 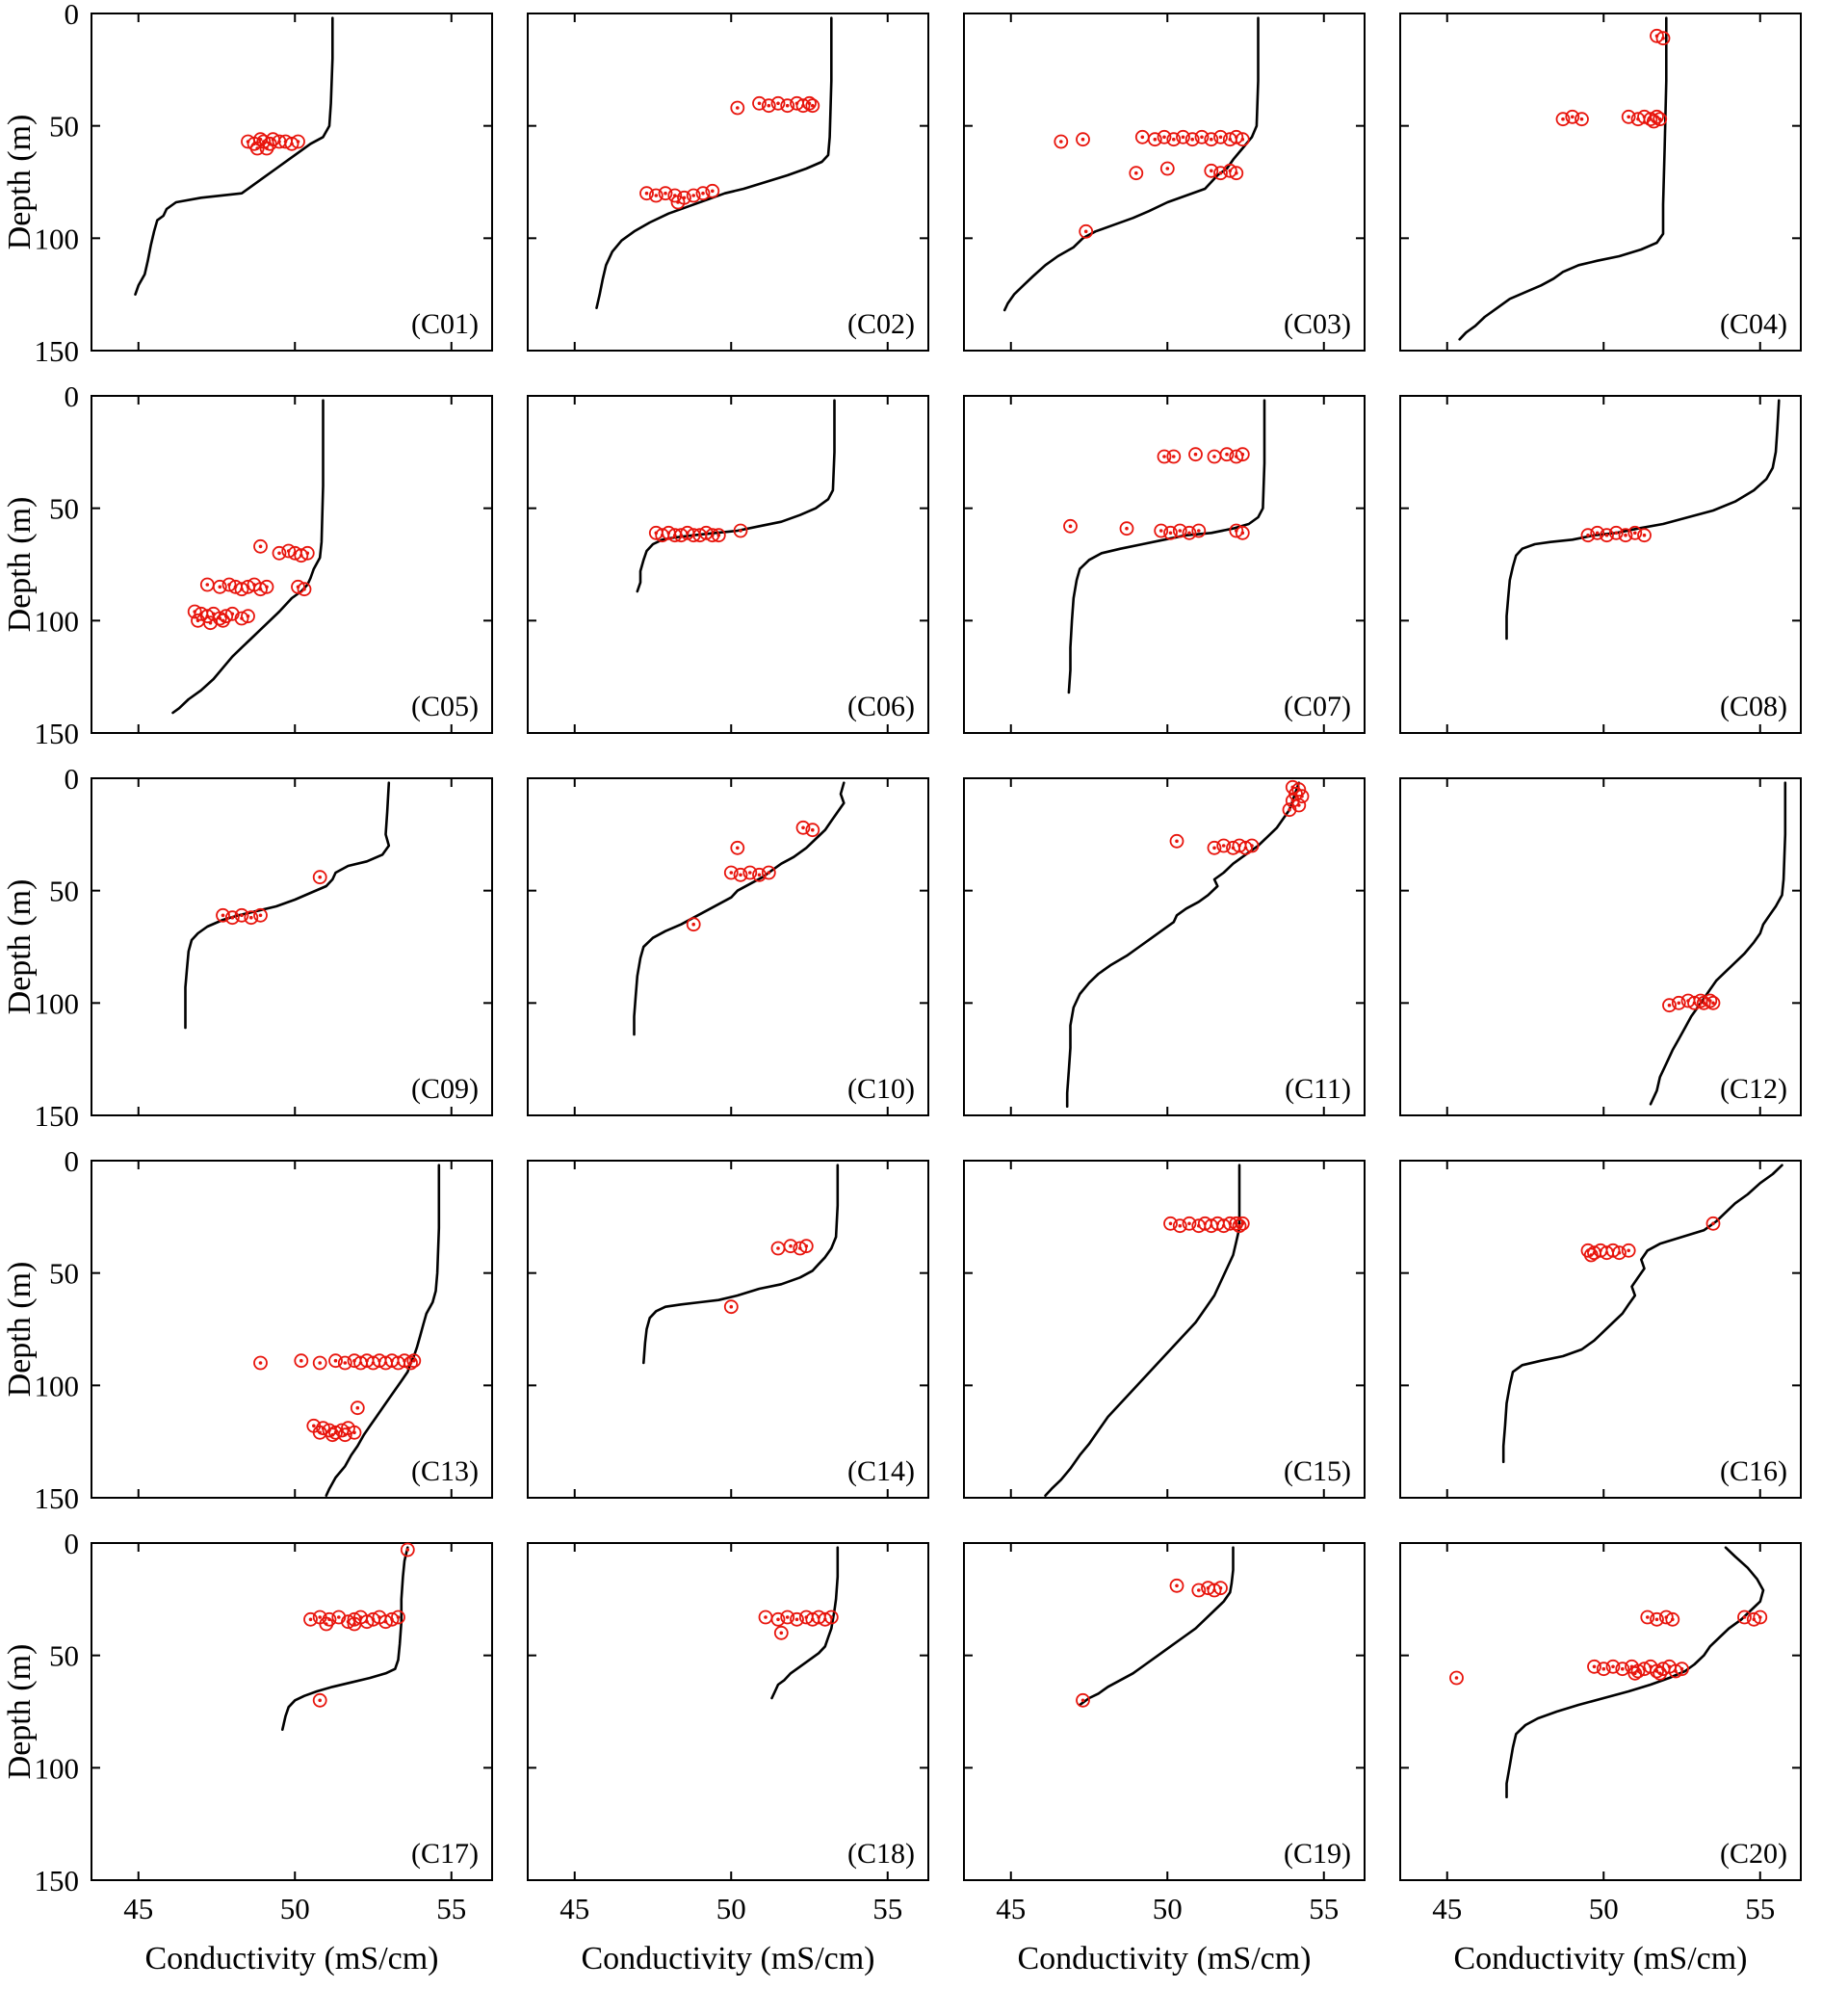 What do you see at coordinates (445, 324) in the screenshot?
I see `panel-label: (C01)` at bounding box center [445, 324].